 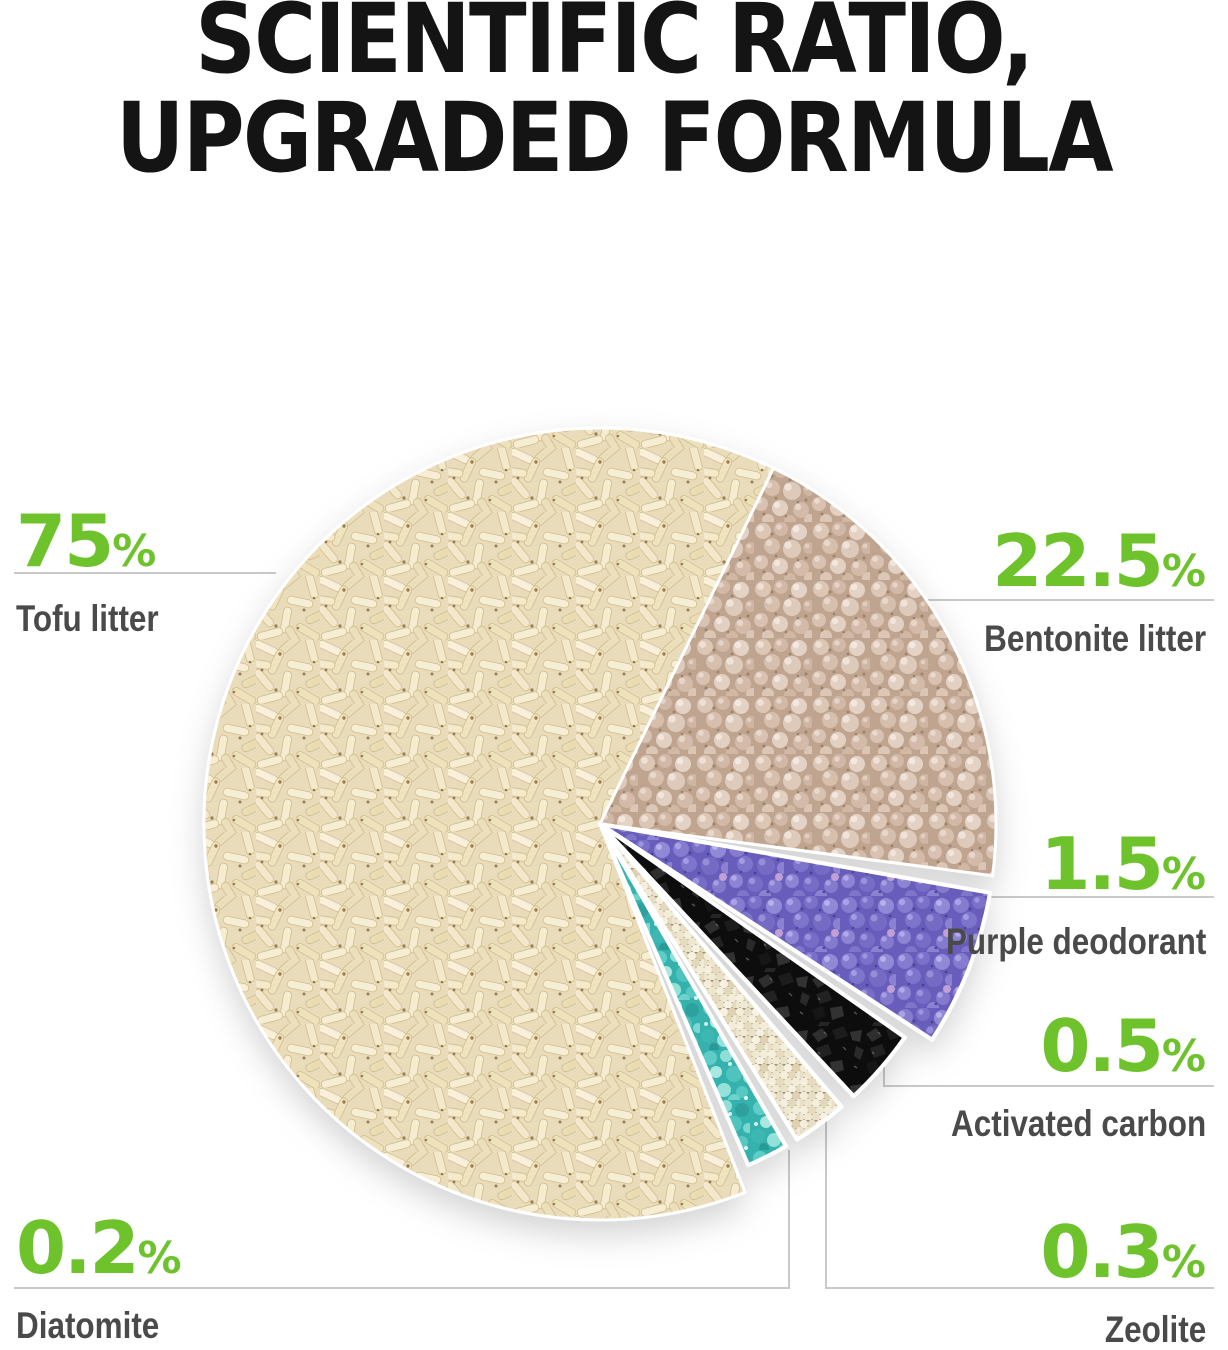 What do you see at coordinates (615, 138) in the screenshot?
I see `page-title-line2: UPGRADED FORMULA` at bounding box center [615, 138].